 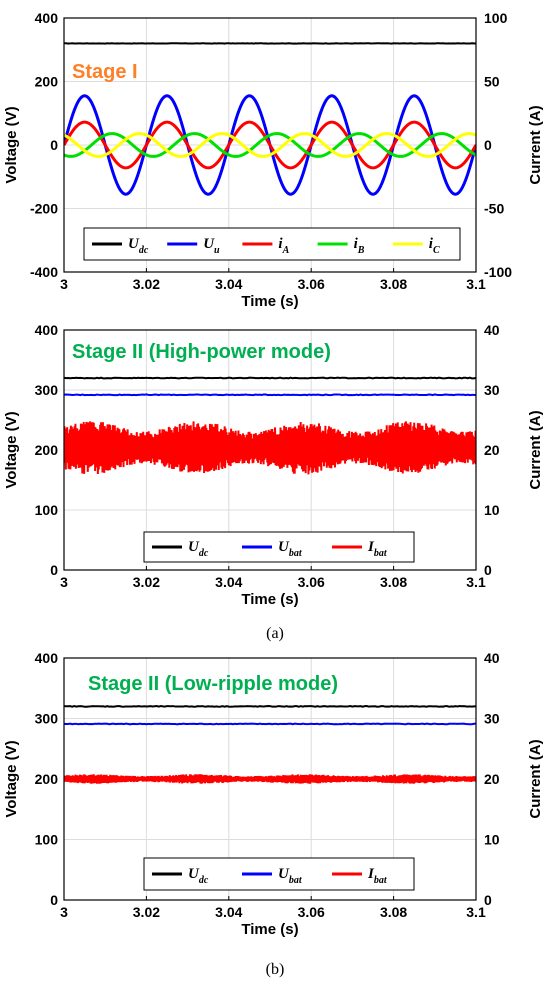 What do you see at coordinates (496, 18) in the screenshot?
I see `y-right-tick-label: 100` at bounding box center [496, 18].